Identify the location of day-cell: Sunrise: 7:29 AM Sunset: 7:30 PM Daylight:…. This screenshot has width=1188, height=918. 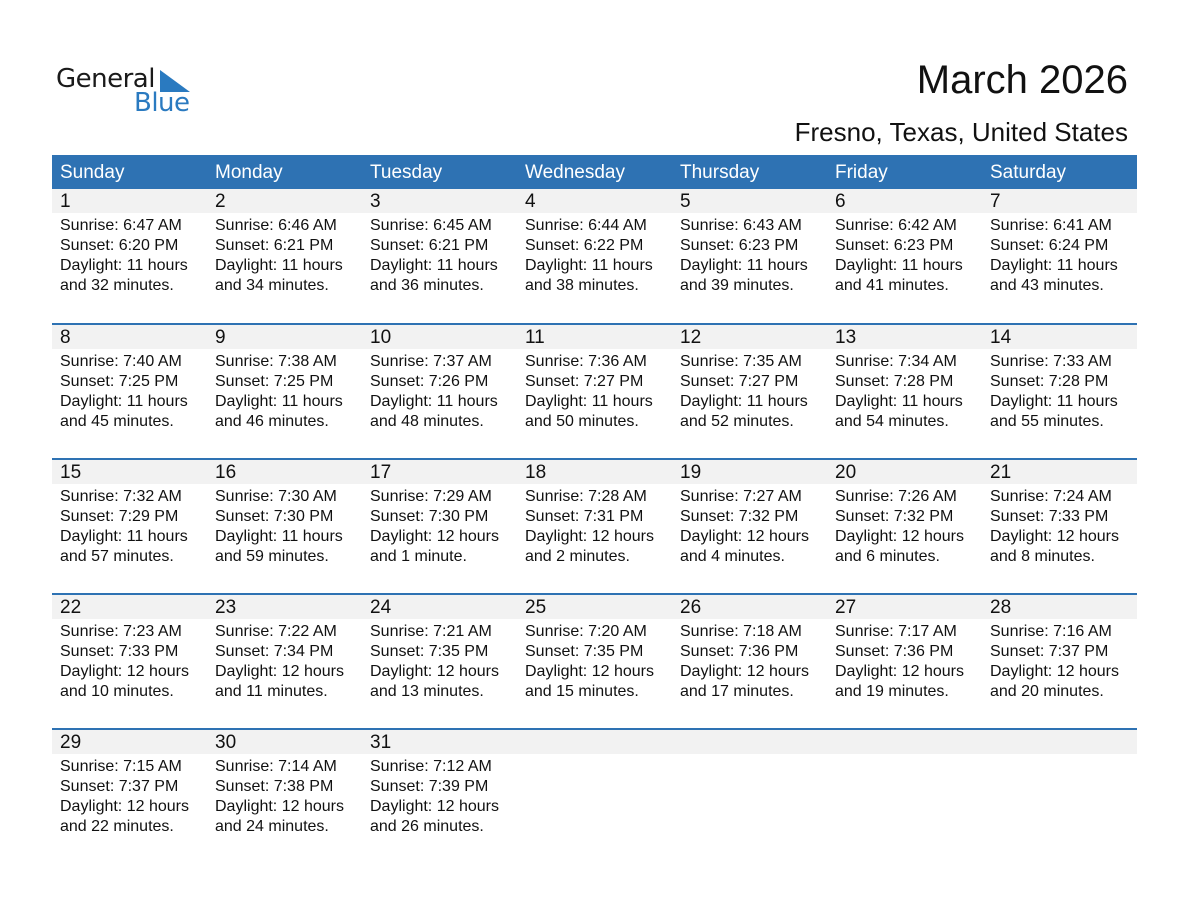
(439, 525).